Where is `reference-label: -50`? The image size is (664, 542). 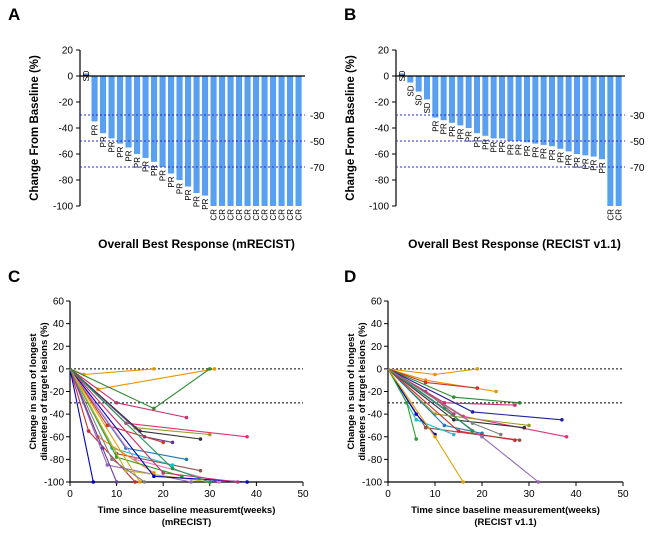 reference-label: -50 is located at coordinates (637, 142).